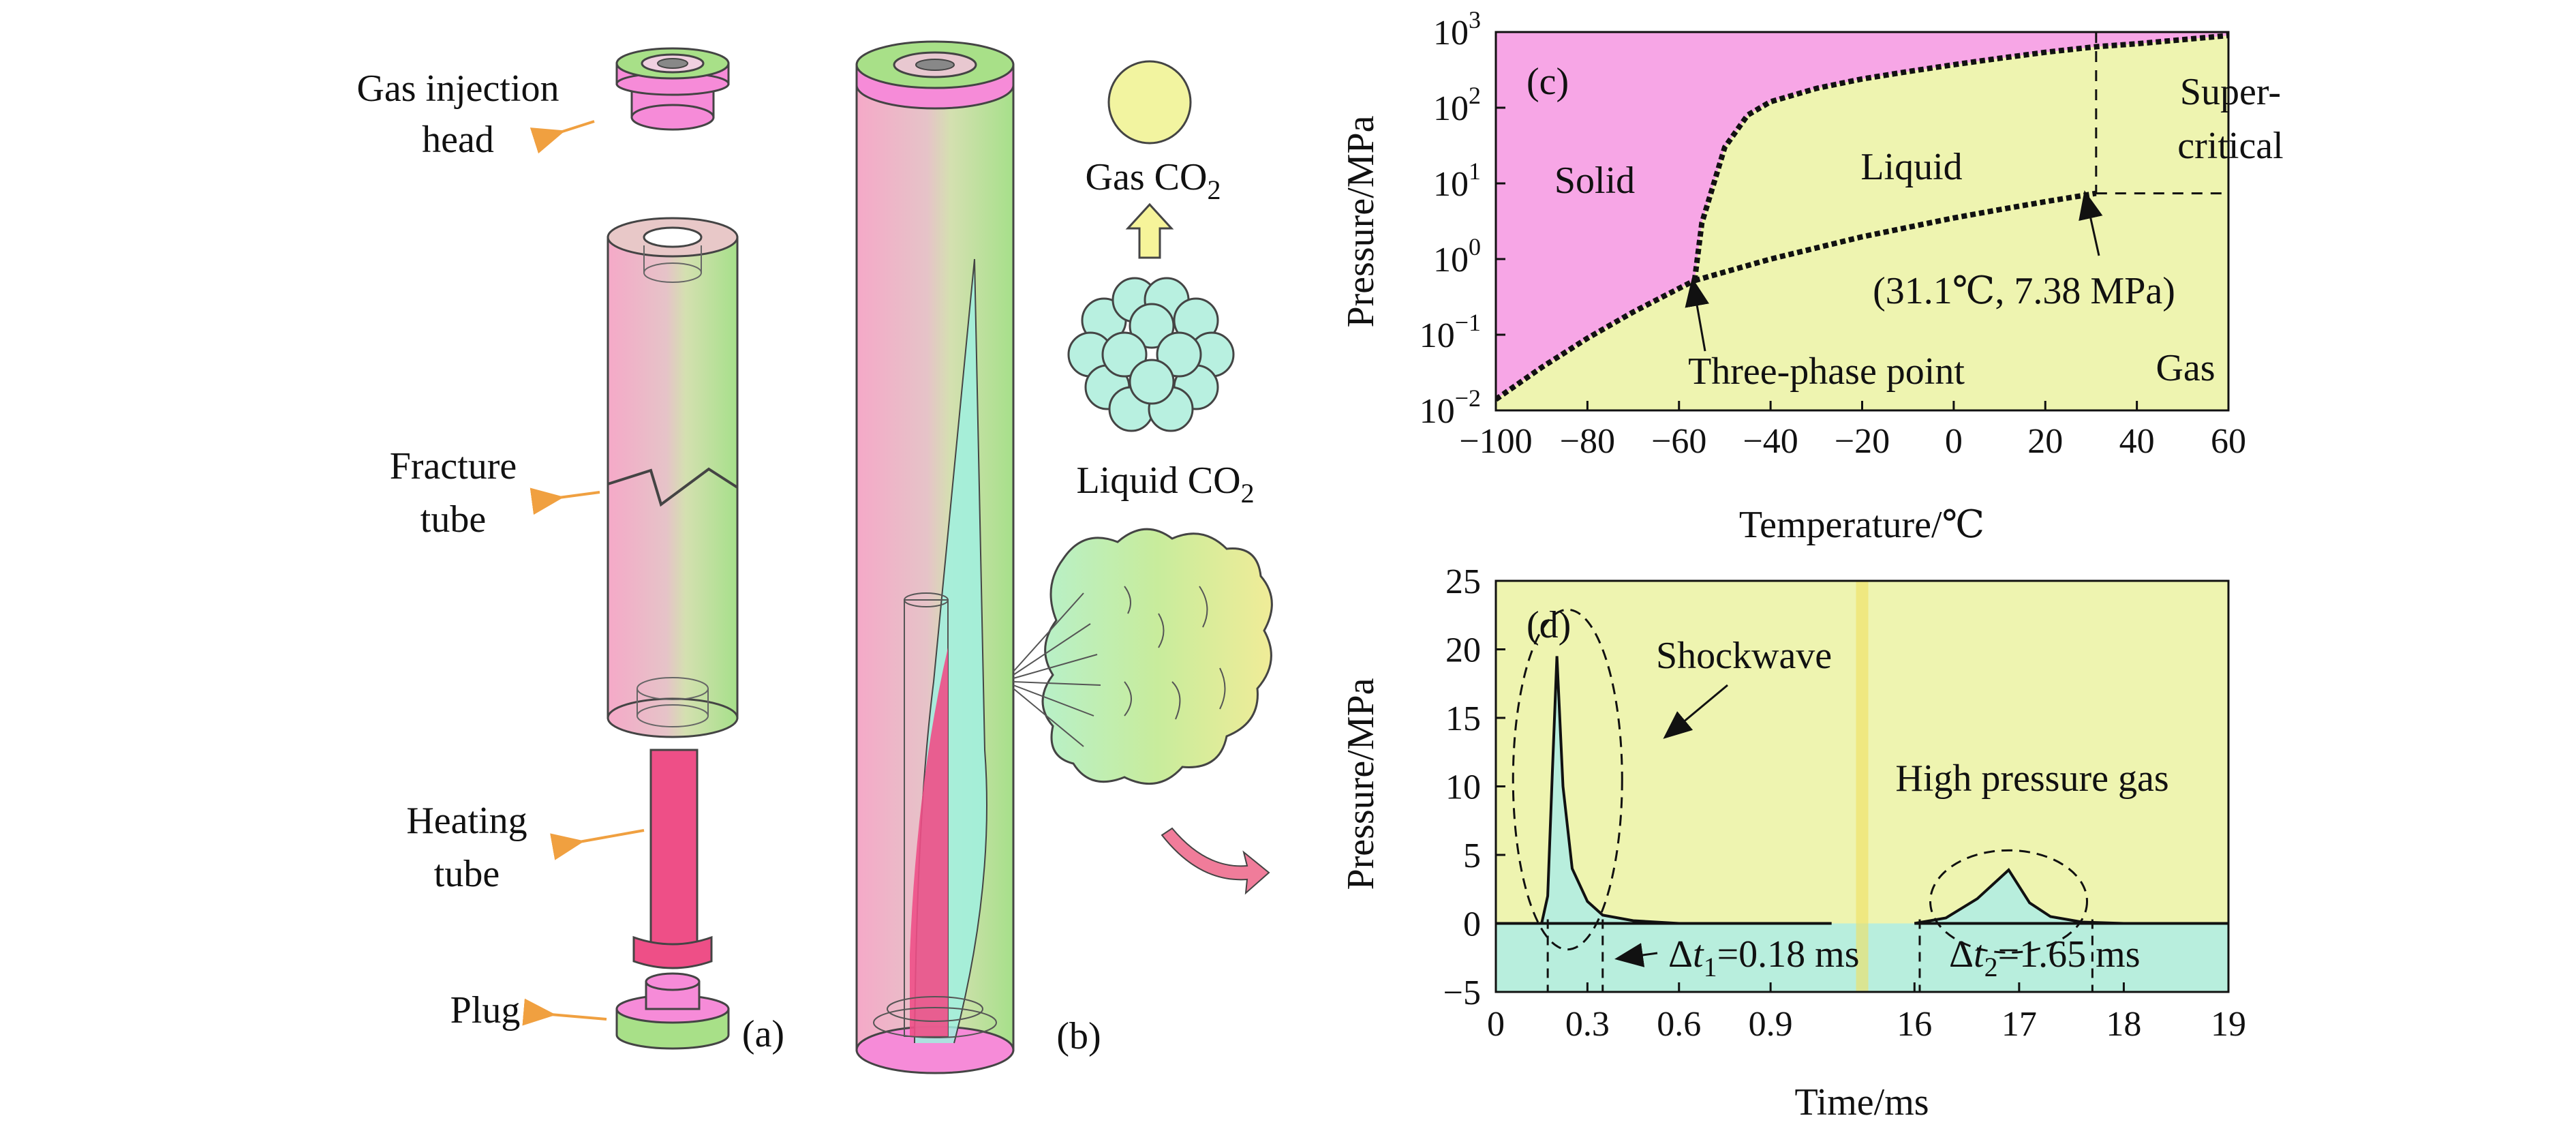  I want to click on heating-tube-pointer, so click(597, 845).